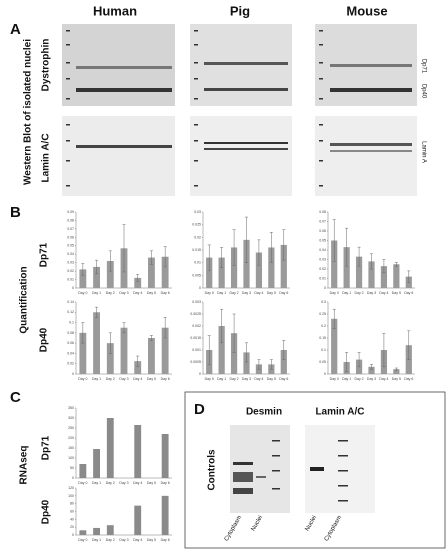 This screenshot has height=550, width=448. I want to click on section-label: Quantification, so click(24, 299).